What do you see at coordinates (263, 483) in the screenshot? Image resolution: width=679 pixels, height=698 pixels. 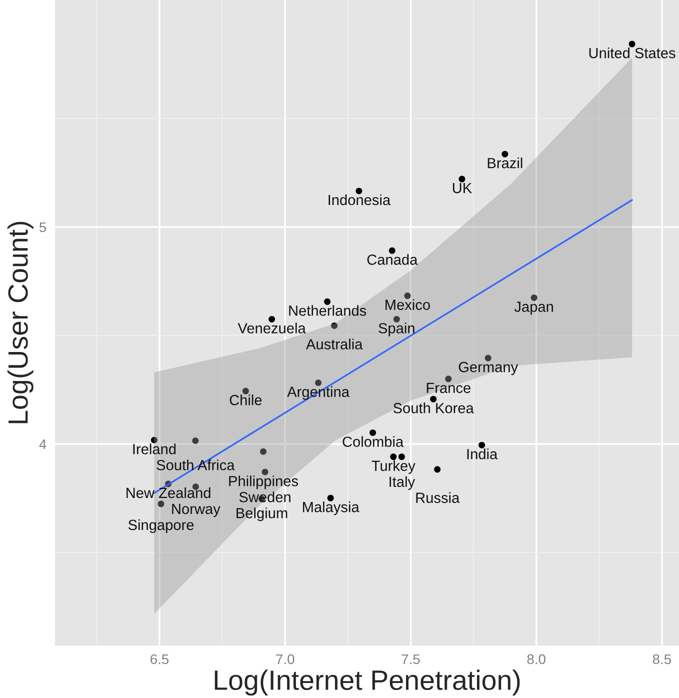 I see `annotation: Philippines` at bounding box center [263, 483].